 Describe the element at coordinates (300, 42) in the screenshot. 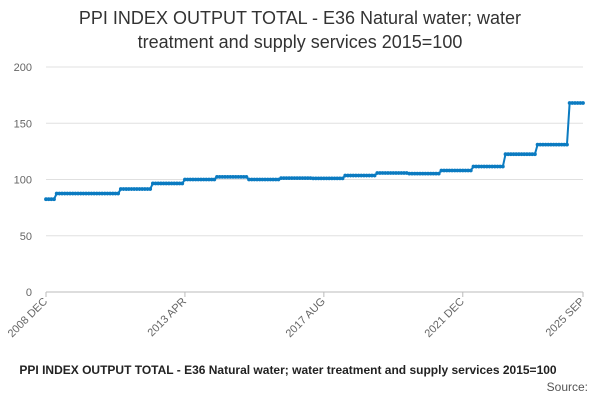

I see `chart-title-line-2: treatment and supply services 2015=100` at that location.